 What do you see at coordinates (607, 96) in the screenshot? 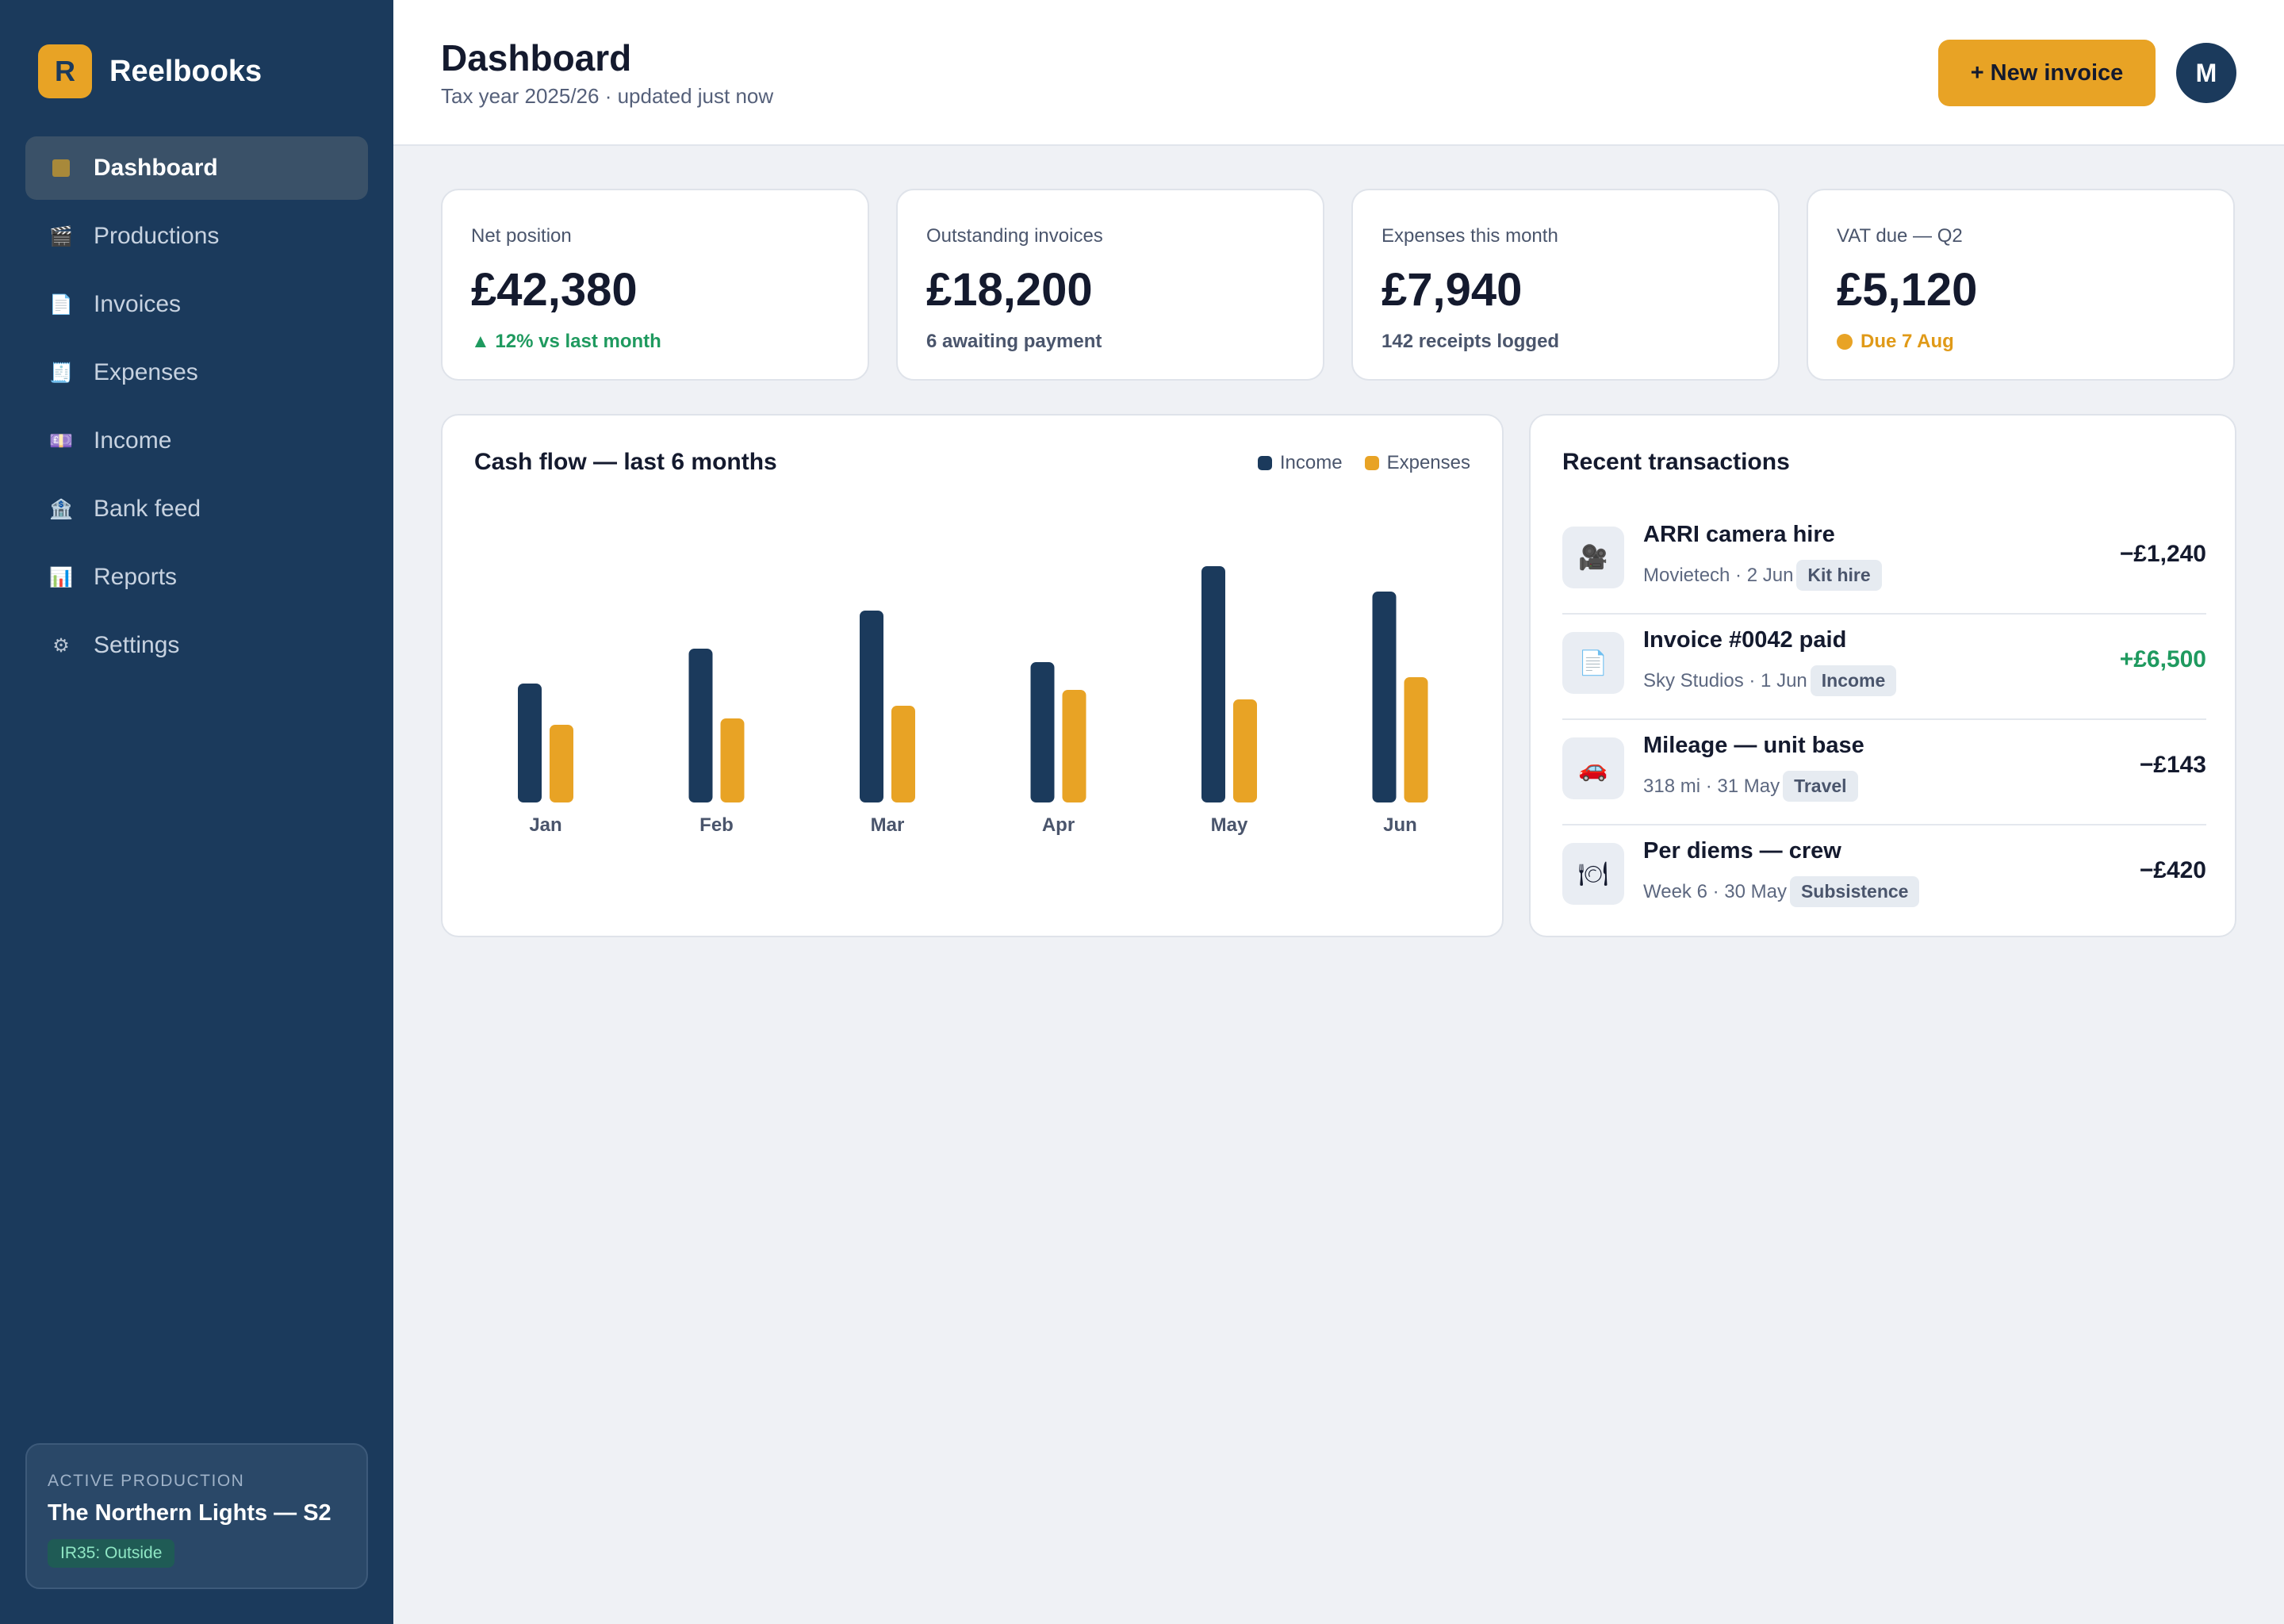
I see `page-subtitle: Tax year 2025/26 · updated just now` at bounding box center [607, 96].